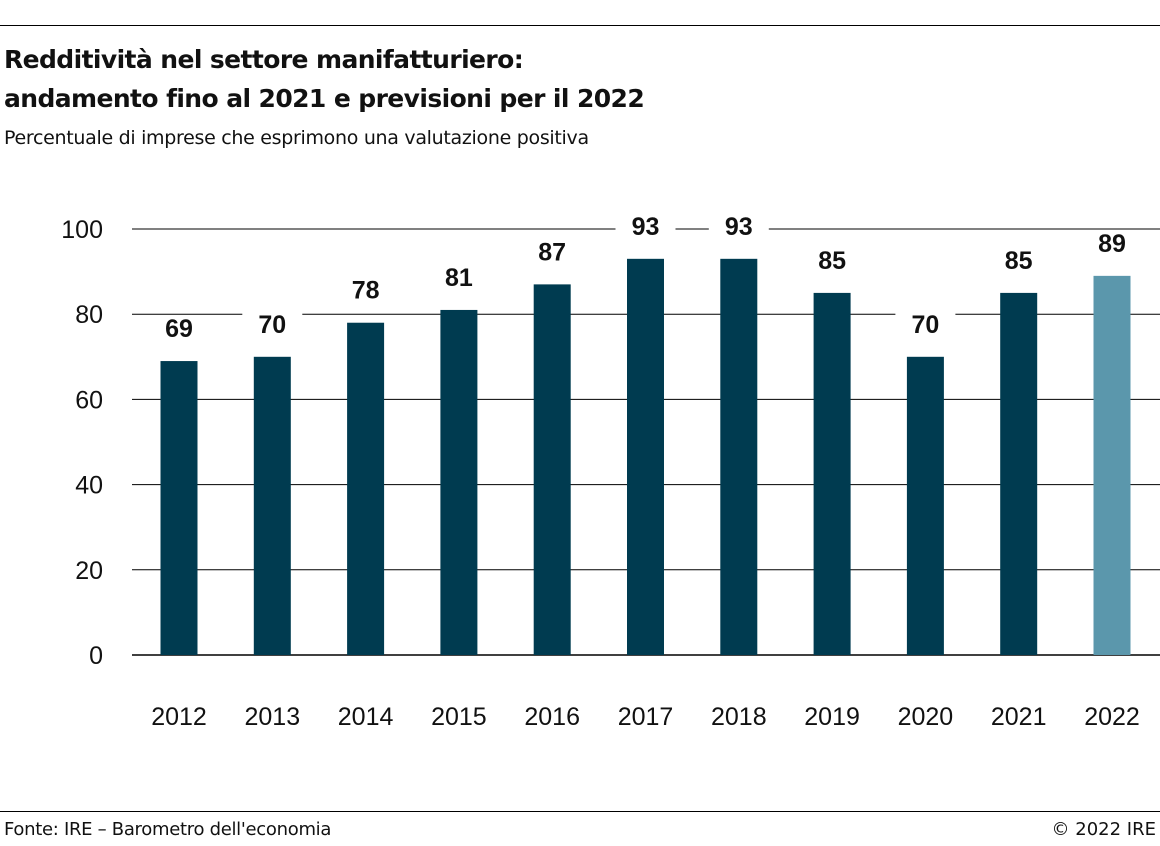 The width and height of the screenshot is (1160, 846). What do you see at coordinates (1019, 473) in the screenshot?
I see `bar-2021` at bounding box center [1019, 473].